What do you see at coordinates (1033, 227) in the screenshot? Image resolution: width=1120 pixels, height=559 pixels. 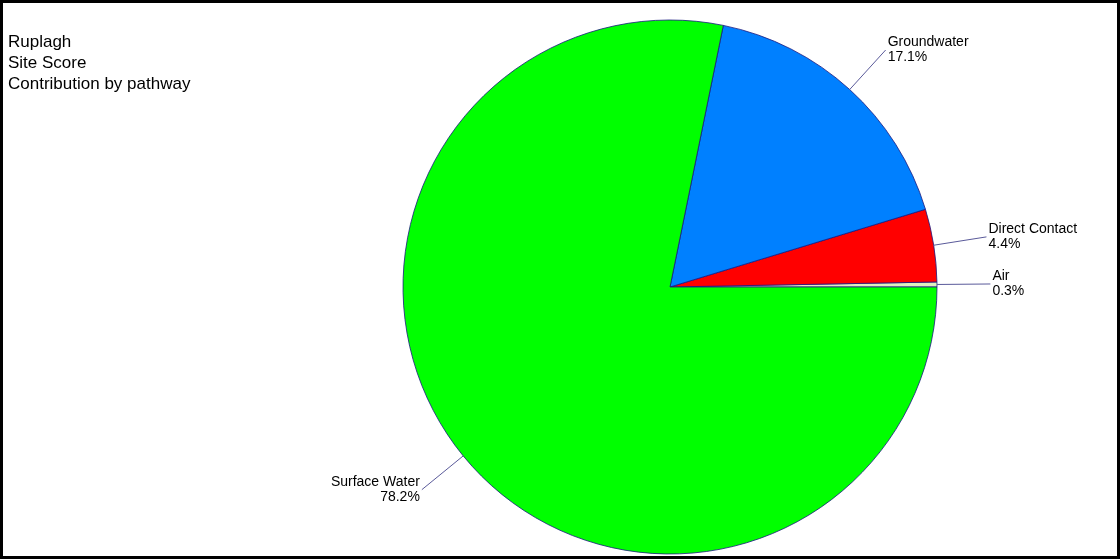 I see `slice-label: Direct Contact` at bounding box center [1033, 227].